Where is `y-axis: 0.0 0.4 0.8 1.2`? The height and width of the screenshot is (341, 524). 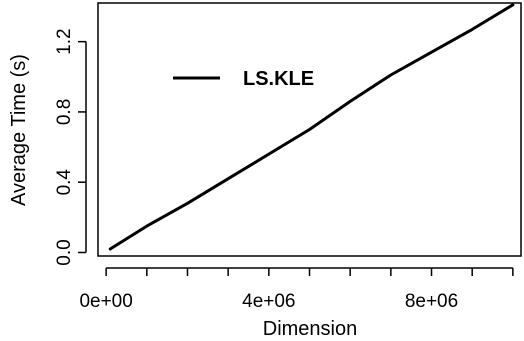 y-axis: 0.0 0.4 0.8 1.2 is located at coordinates (70, 147).